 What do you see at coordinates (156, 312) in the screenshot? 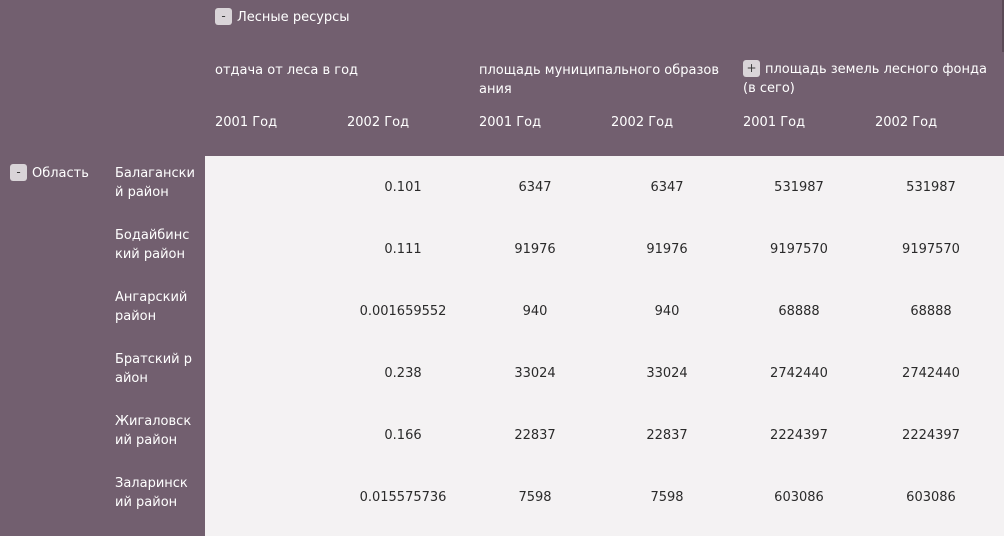
I see `district-row-header: Ангарский район` at bounding box center [156, 312].